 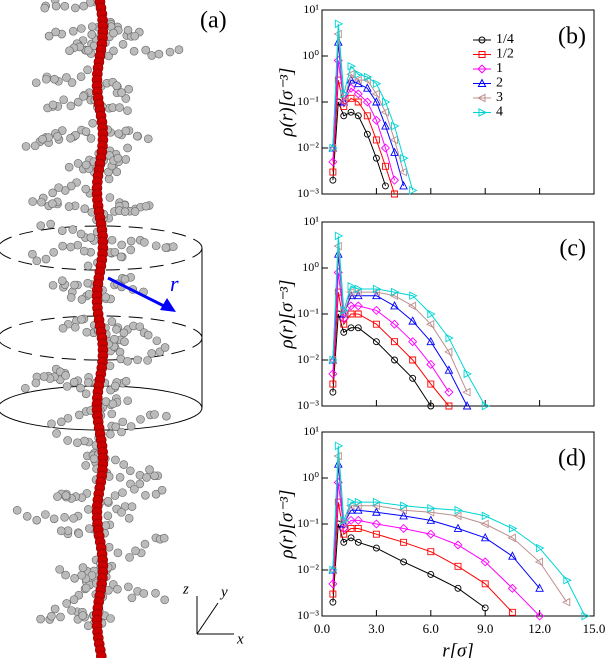 I want to click on x-tick-label: 9.0, so click(x=485, y=628).